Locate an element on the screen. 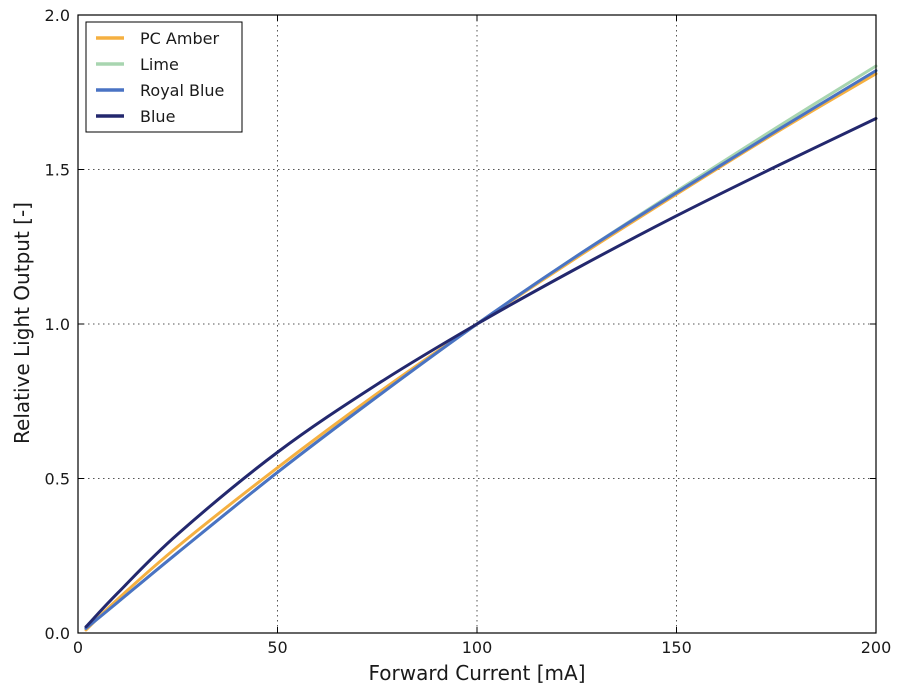 The height and width of the screenshot is (693, 898). x-tick-label: 200 is located at coordinates (876, 647).